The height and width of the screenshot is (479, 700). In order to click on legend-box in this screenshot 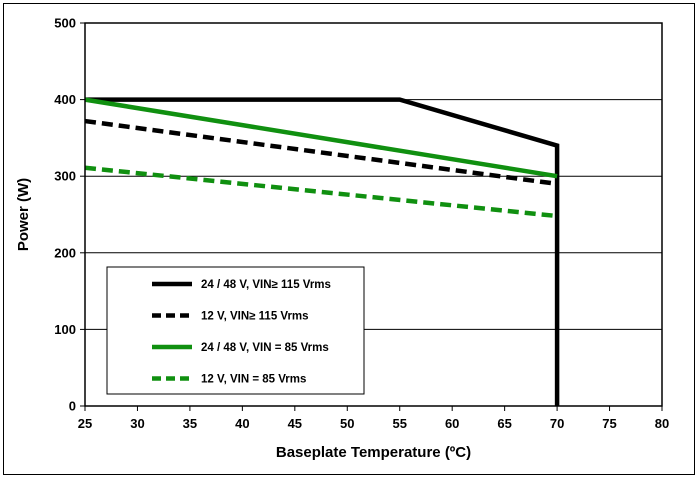, I will do `click(235, 330)`.